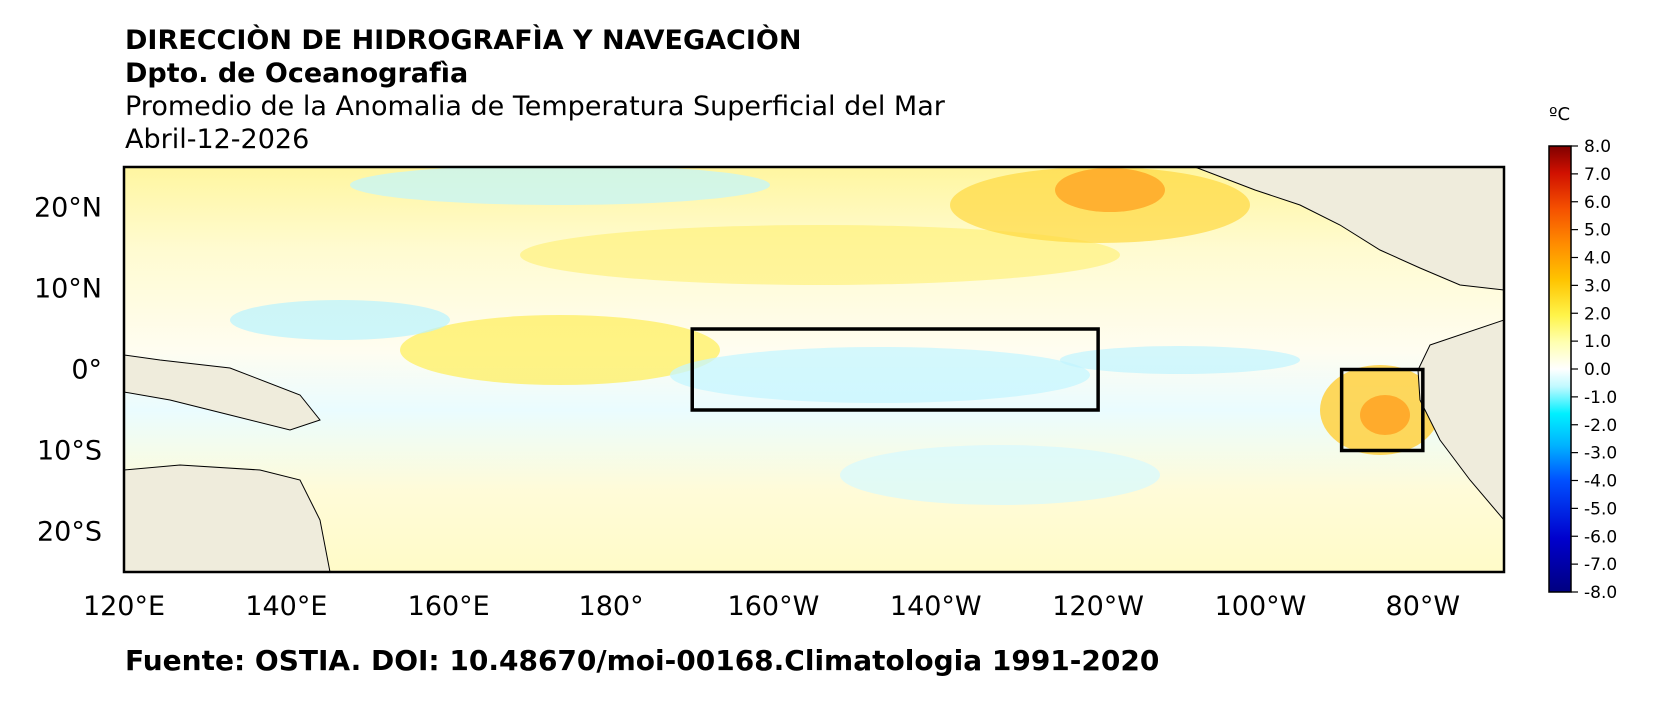 This screenshot has width=1665, height=703. What do you see at coordinates (68, 370) in the screenshot?
I see `latitude-labels: 20°N 10°N 0° 10°S 20°S` at bounding box center [68, 370].